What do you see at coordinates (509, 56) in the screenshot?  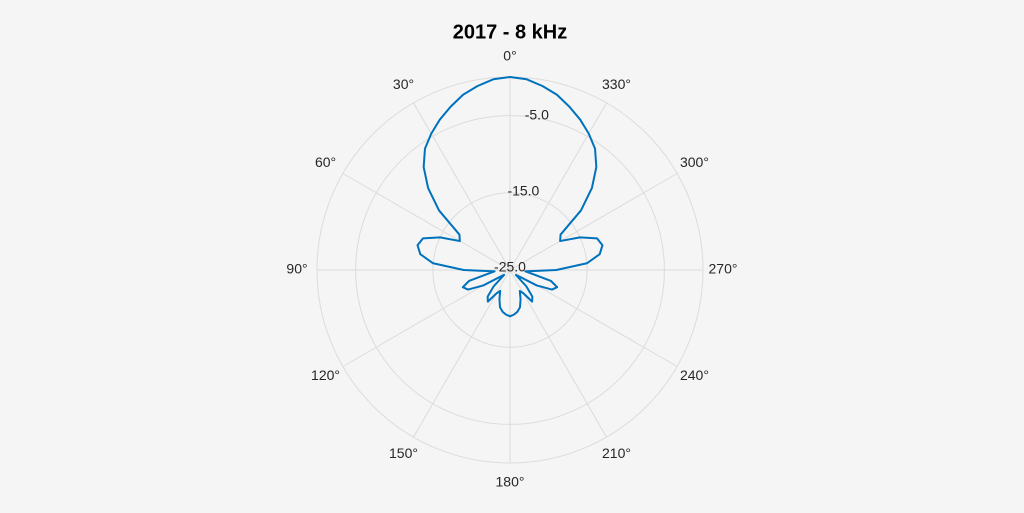 I see `theta-tick-label: 0°` at bounding box center [509, 56].